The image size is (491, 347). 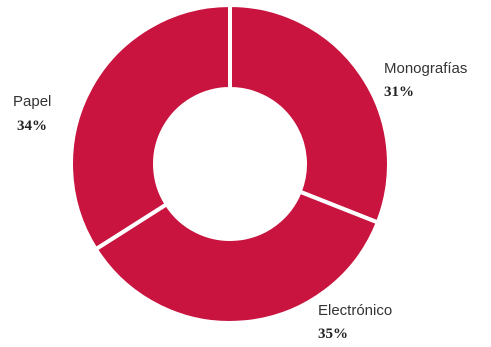 What do you see at coordinates (333, 334) in the screenshot?
I see `slice-value-electronico: 35%` at bounding box center [333, 334].